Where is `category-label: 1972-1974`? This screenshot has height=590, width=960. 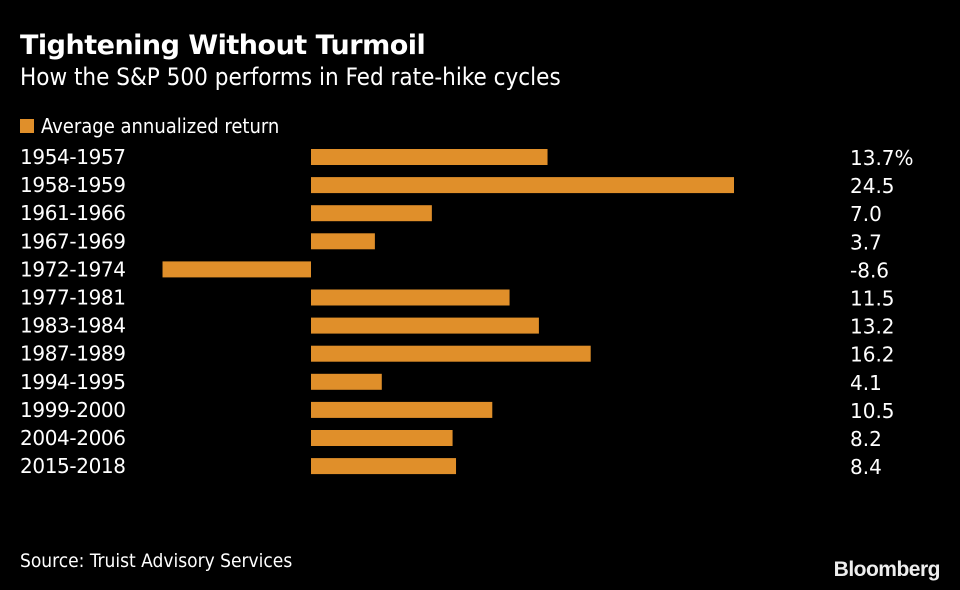 category-label: 1972-1974 is located at coordinates (73, 269).